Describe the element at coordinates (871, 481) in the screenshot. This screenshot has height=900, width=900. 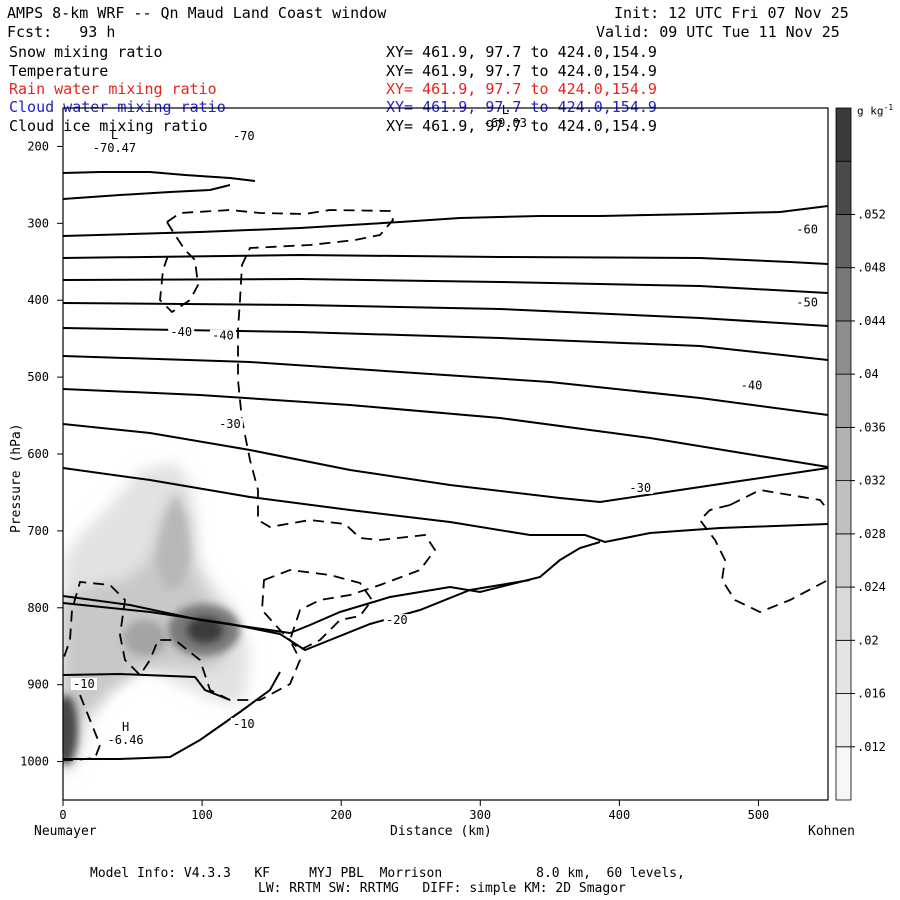
I see `colorbar-label: .032` at that location.